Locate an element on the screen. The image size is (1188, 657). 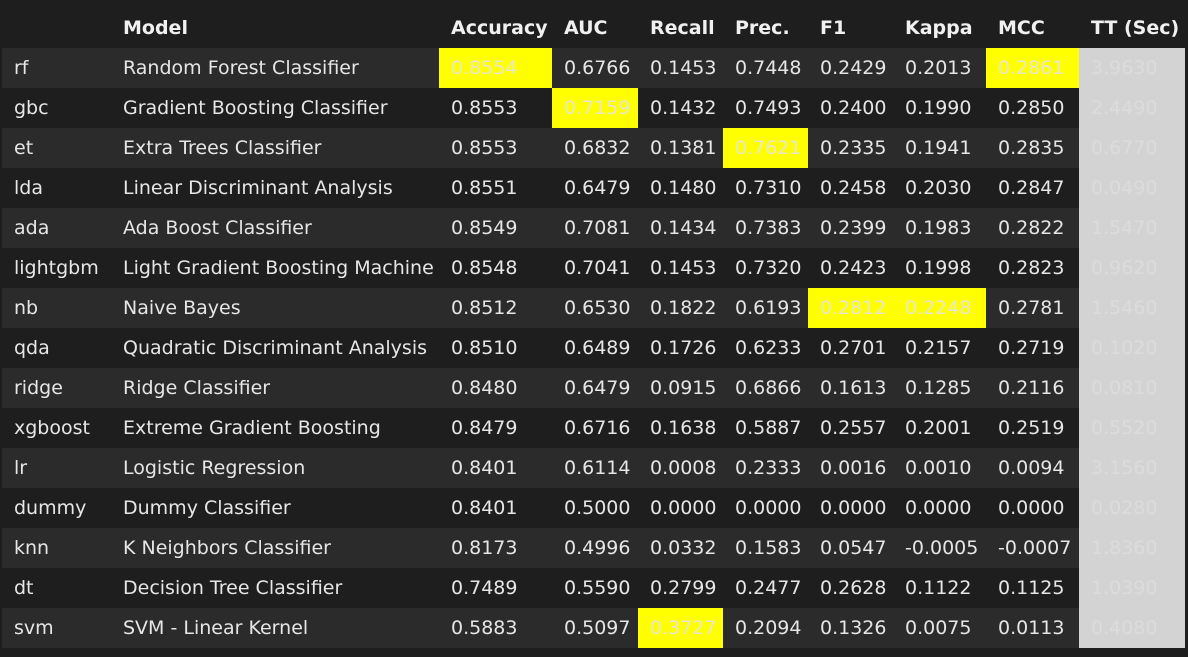
cell-kappa: 0.2013 is located at coordinates (939, 68).